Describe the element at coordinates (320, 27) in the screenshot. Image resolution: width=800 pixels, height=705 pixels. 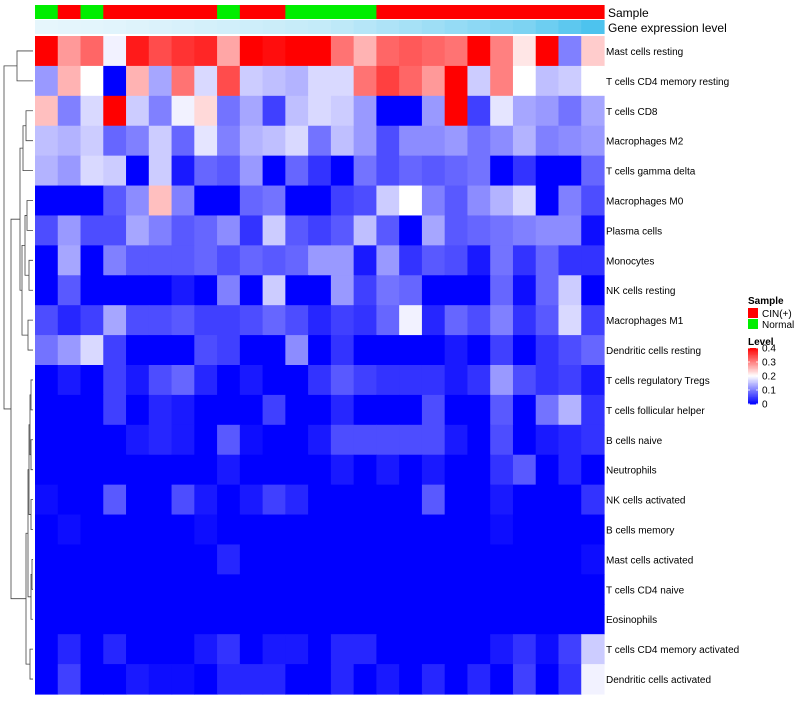
I see `expression-annotation-bar` at that location.